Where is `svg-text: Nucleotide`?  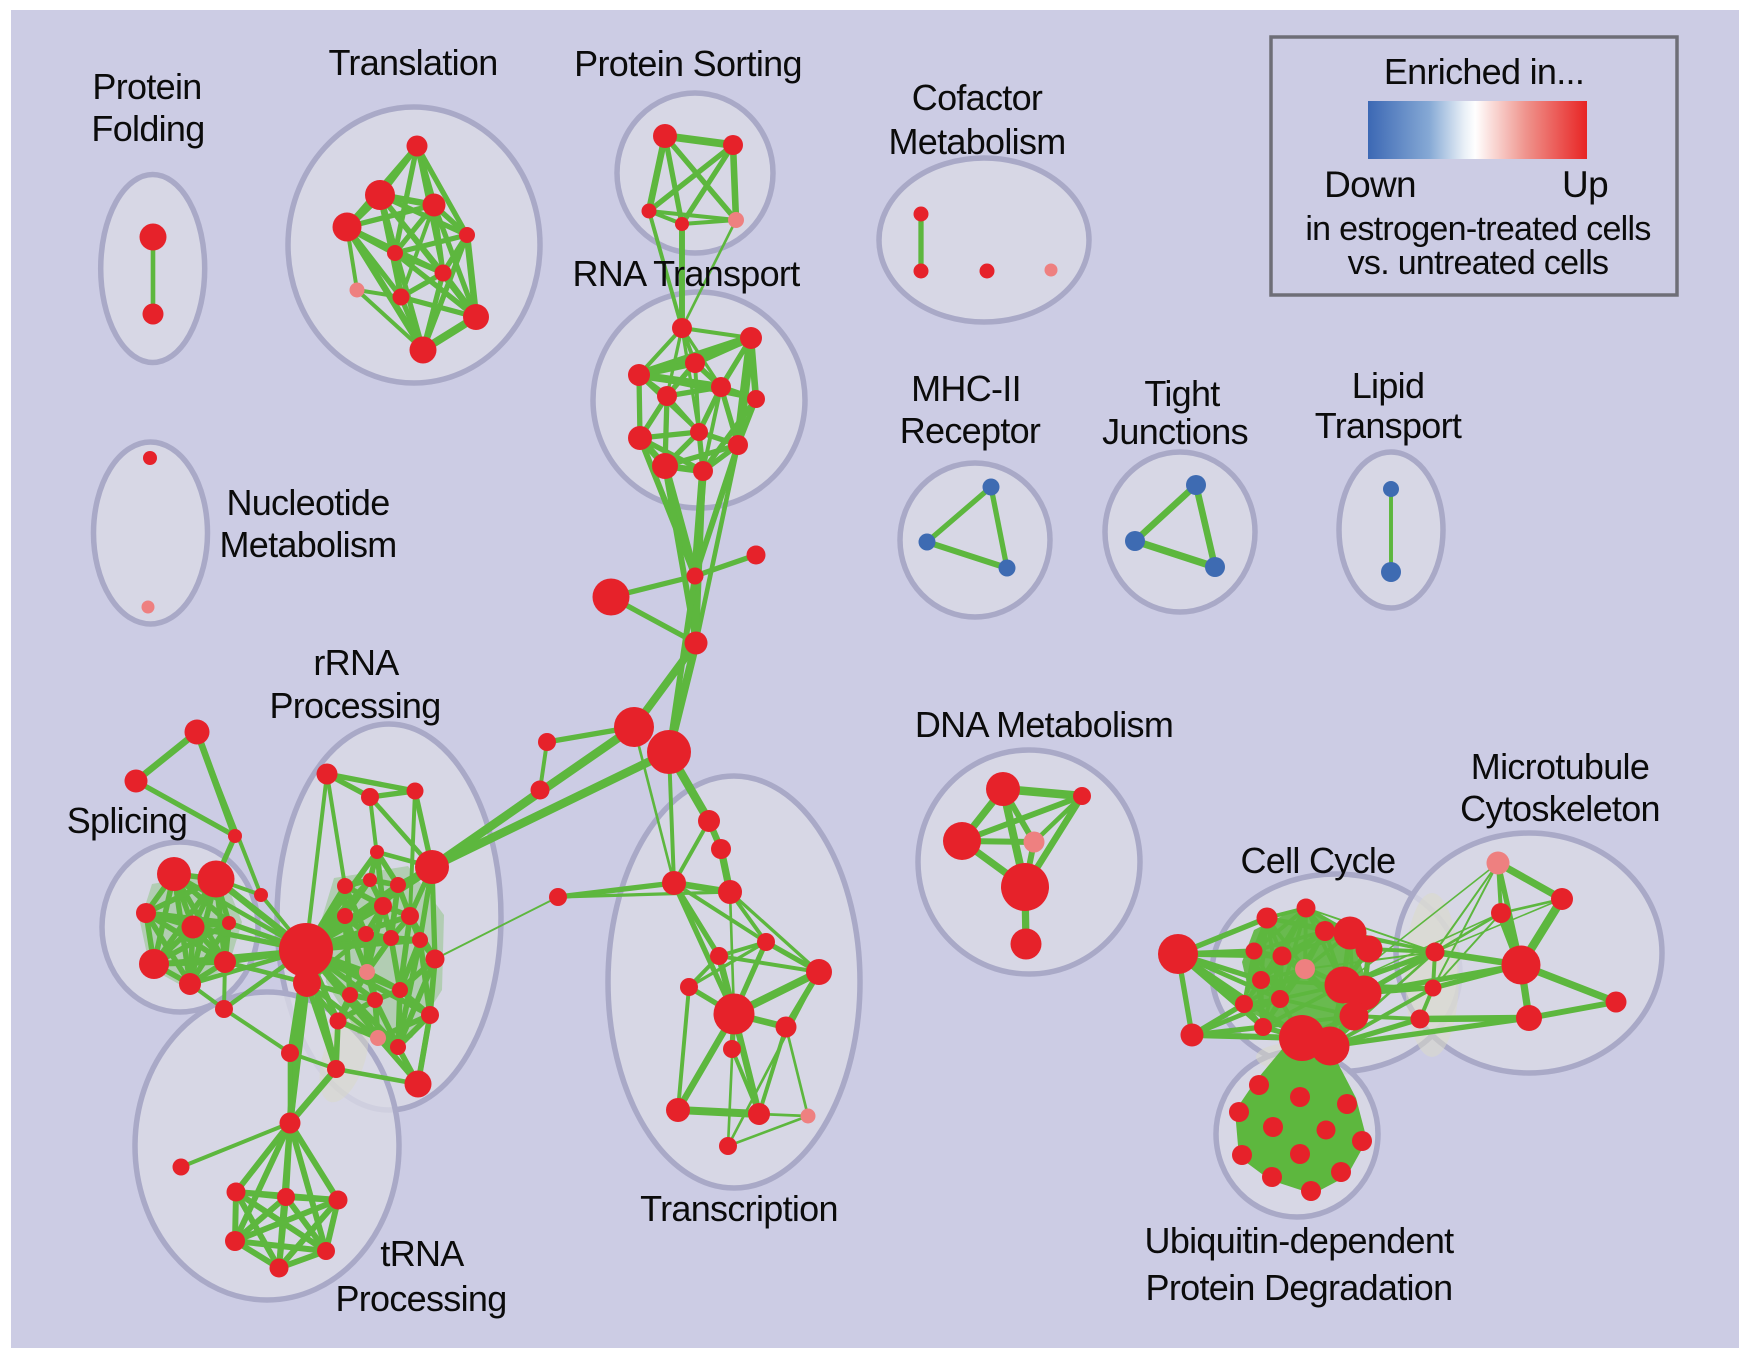 svg-text: Nucleotide is located at coordinates (307, 502).